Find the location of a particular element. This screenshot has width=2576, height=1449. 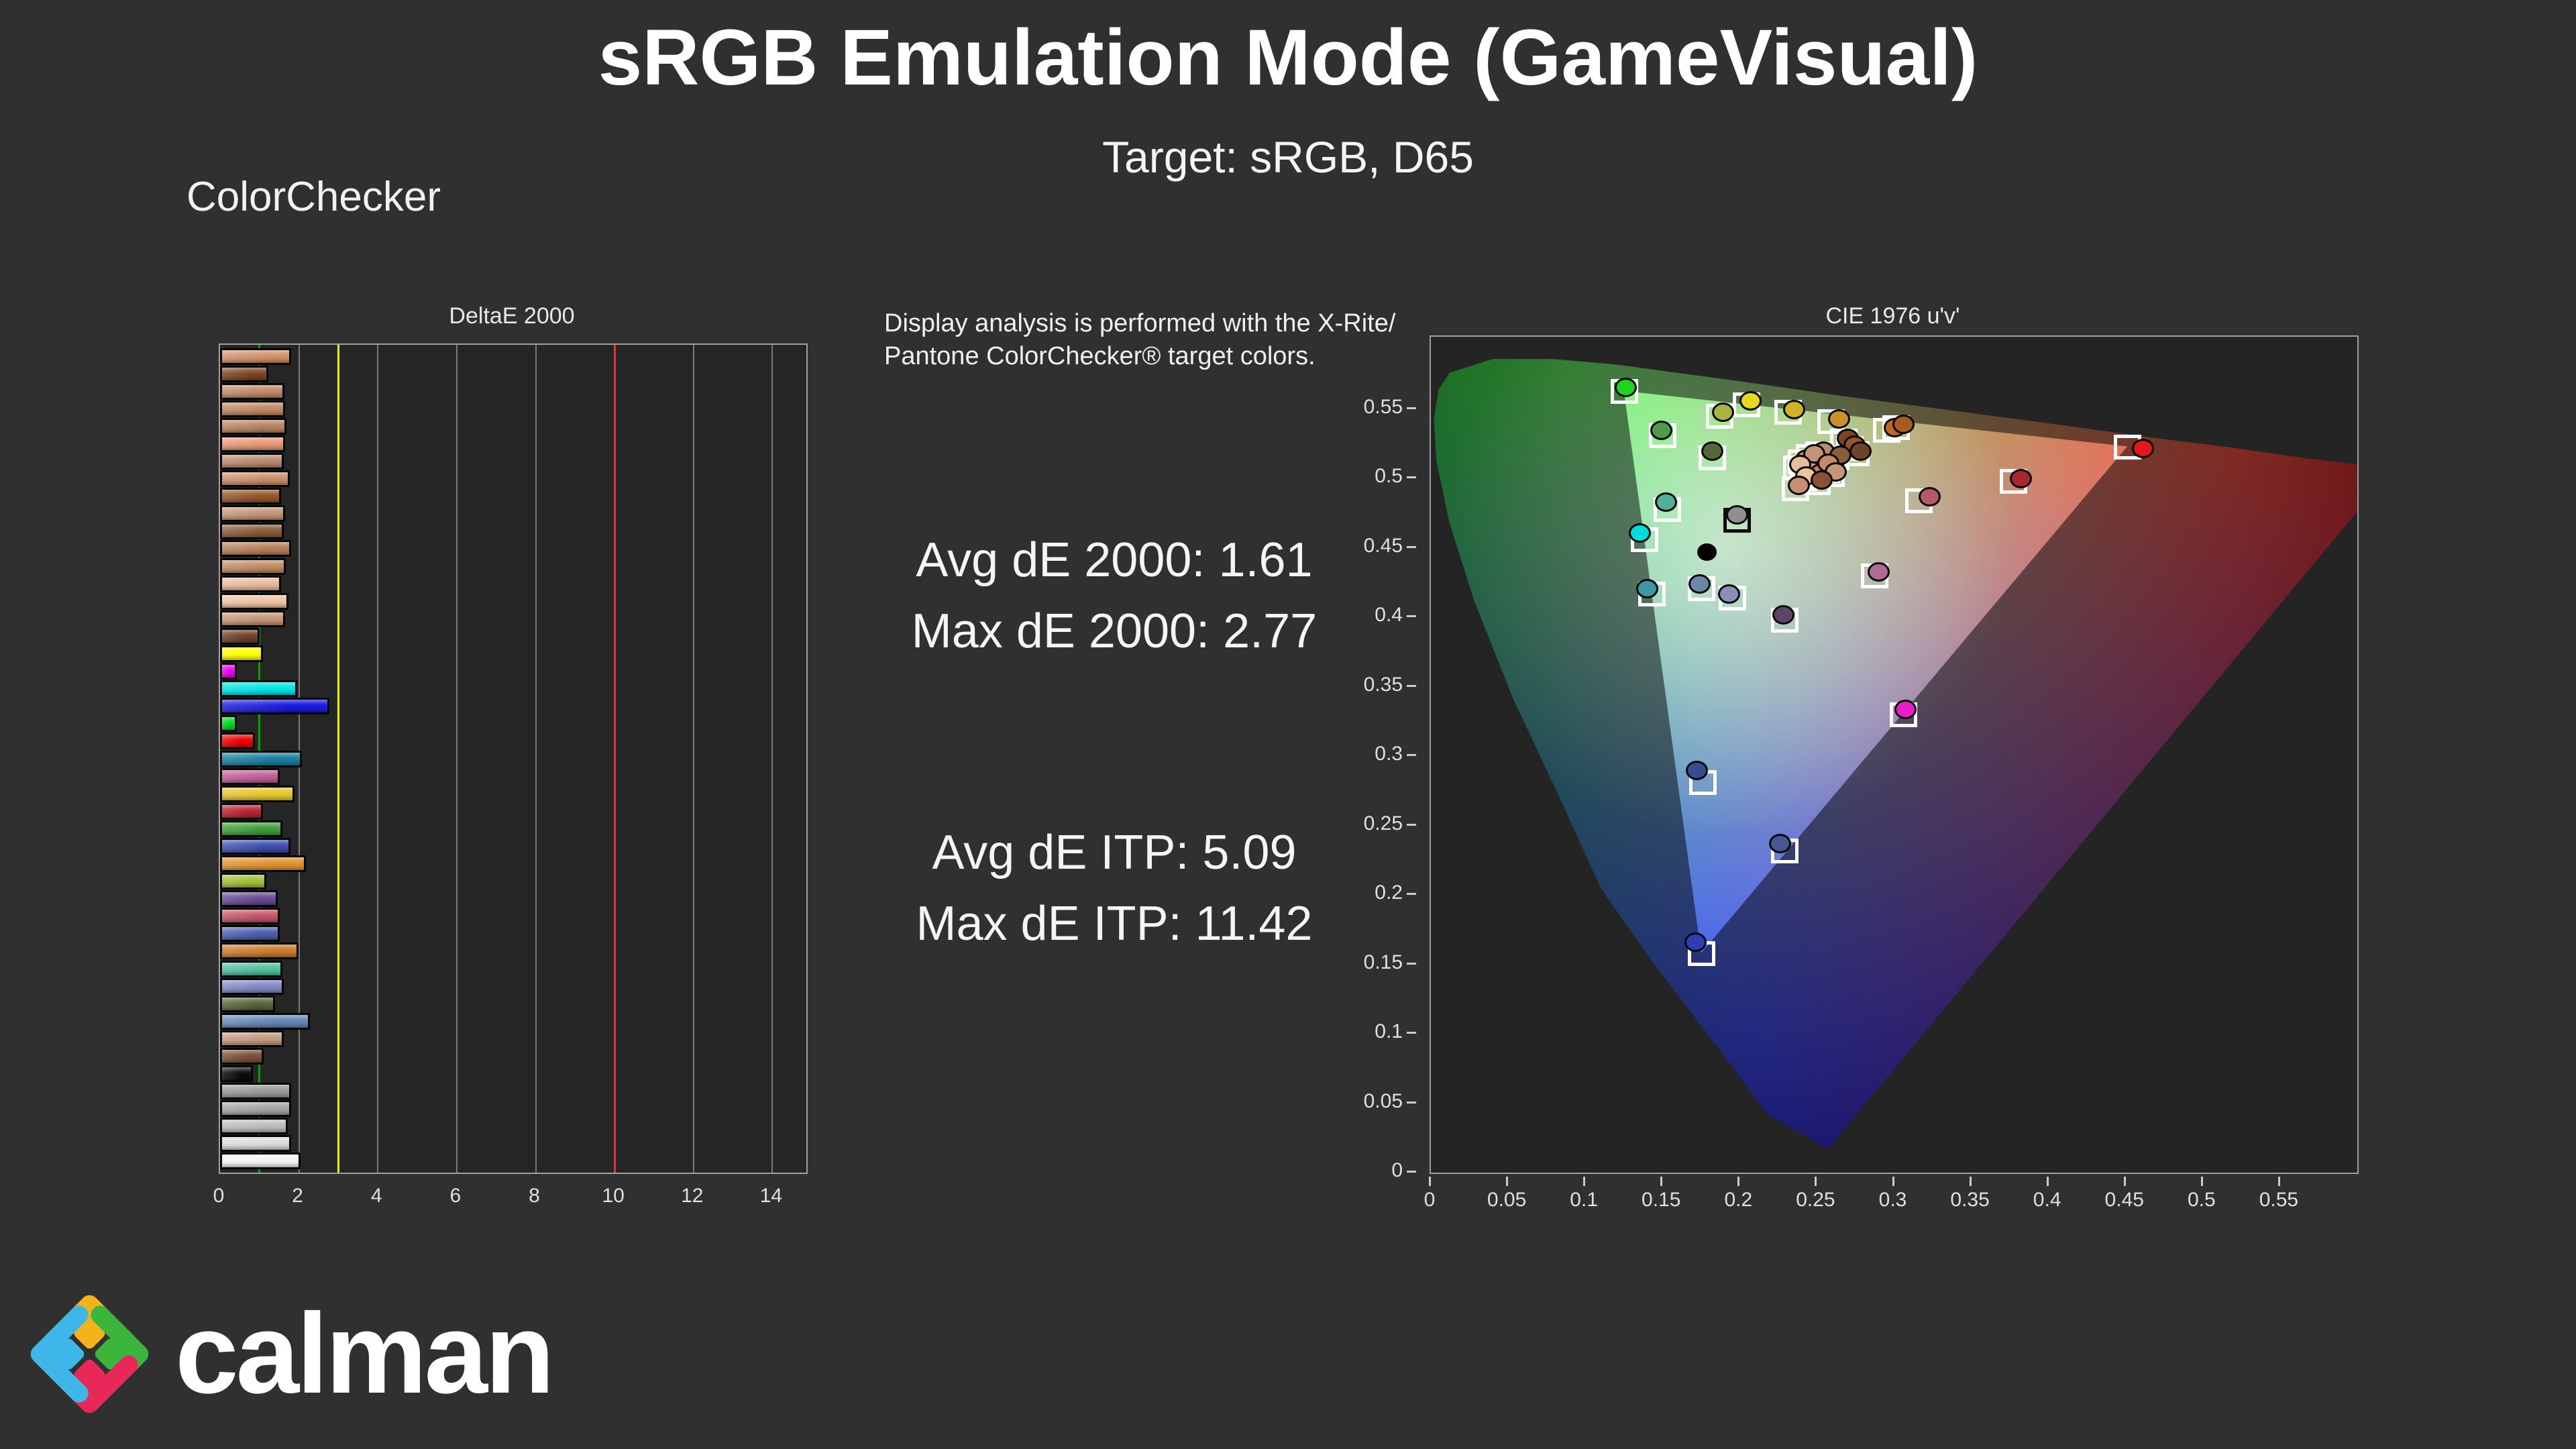

metrics-de2000: Avg dE 2000: 1.61 Max dE 2000: 2.77 is located at coordinates (1114, 596).